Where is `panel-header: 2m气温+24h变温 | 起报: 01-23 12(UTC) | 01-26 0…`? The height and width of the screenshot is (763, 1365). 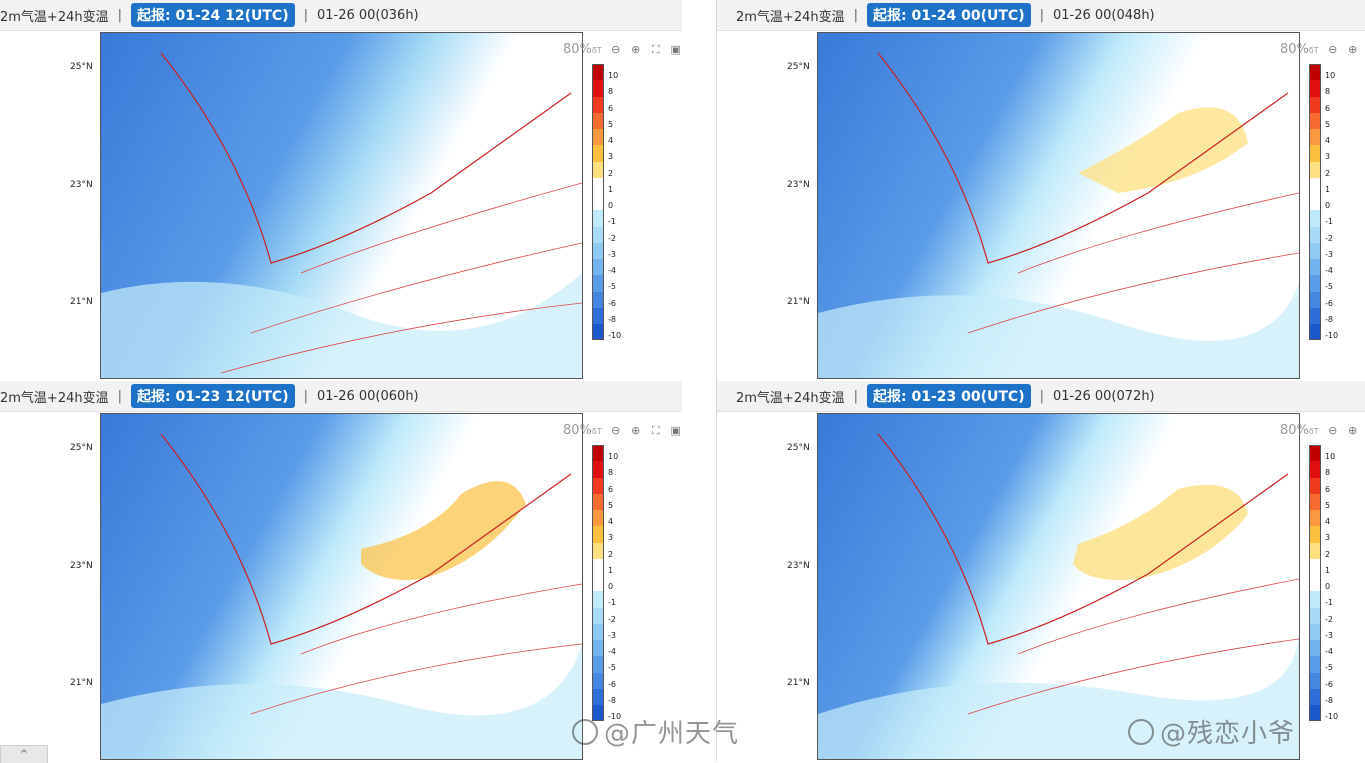
panel-header: 2m气温+24h变温 | 起报: 01-23 12(UTC) | 01-26 0… is located at coordinates (341, 396).